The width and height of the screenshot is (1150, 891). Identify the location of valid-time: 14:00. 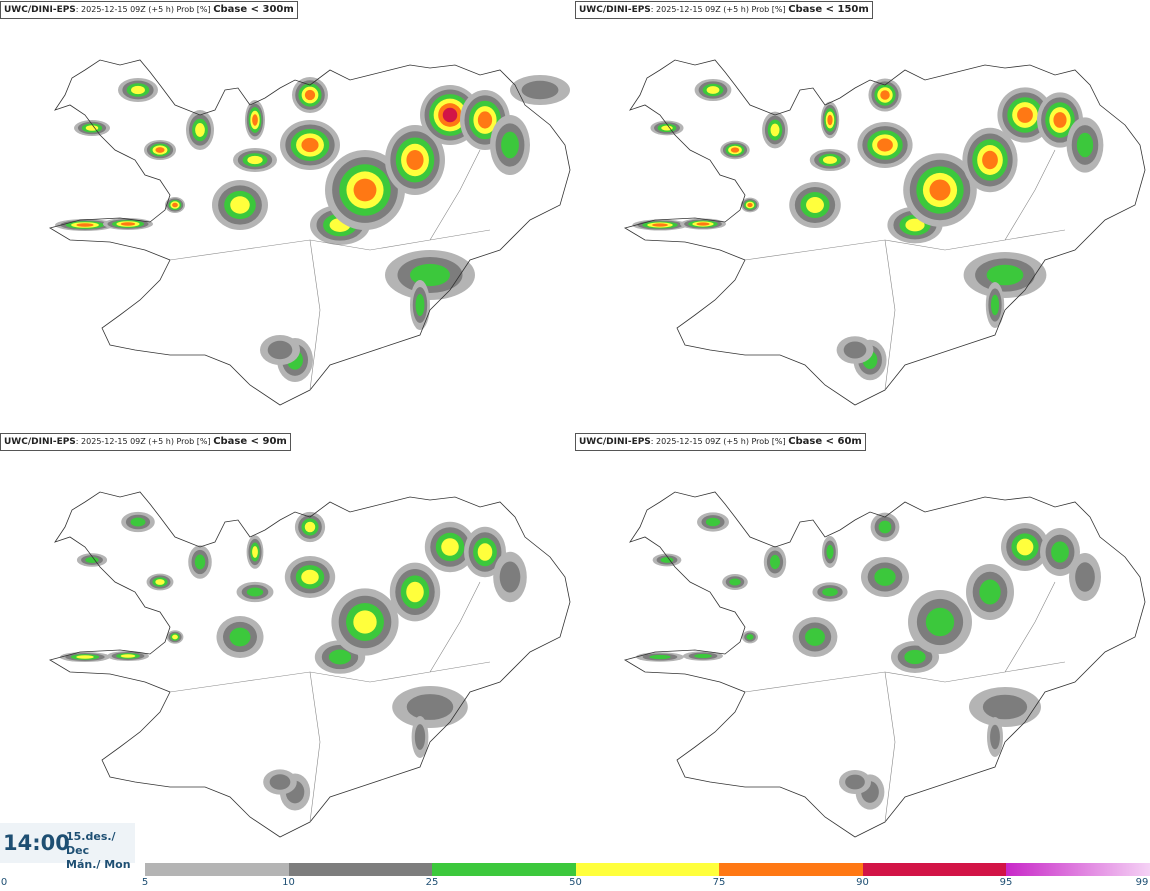
(36, 843).